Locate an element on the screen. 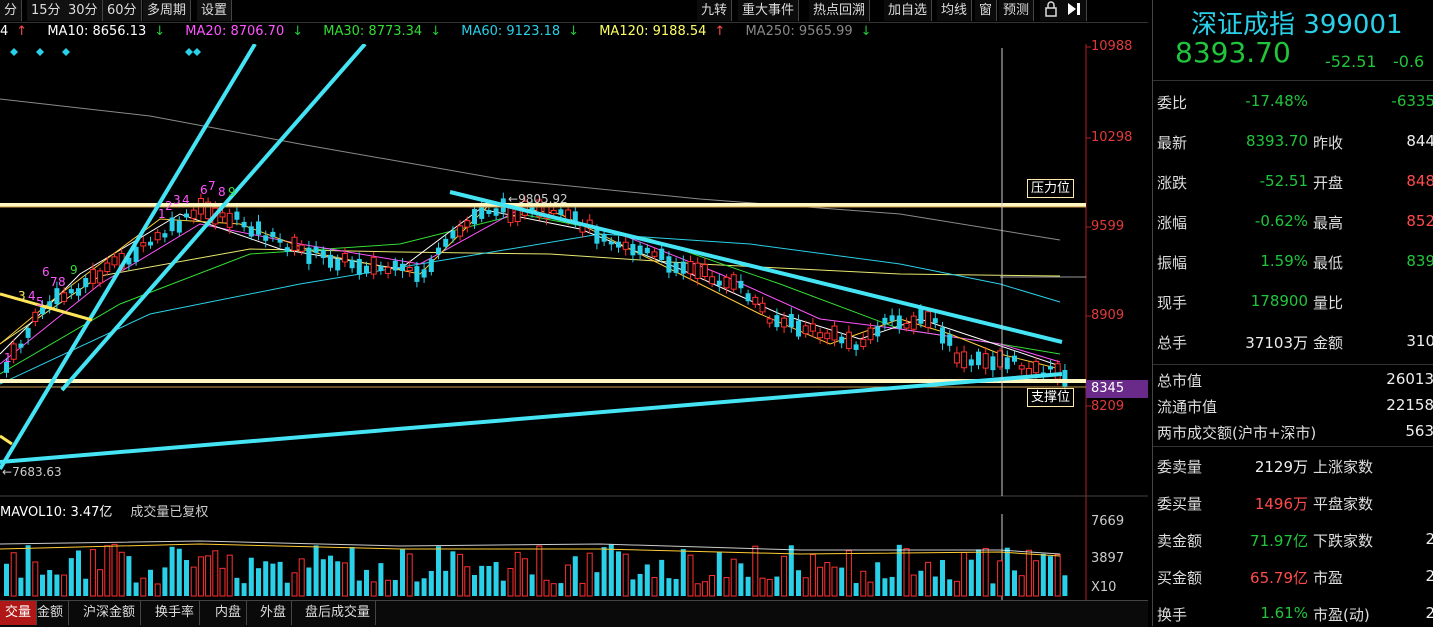 This screenshot has height=627, width=1433. quote-label: 市盈(动) is located at coordinates (1341, 615).